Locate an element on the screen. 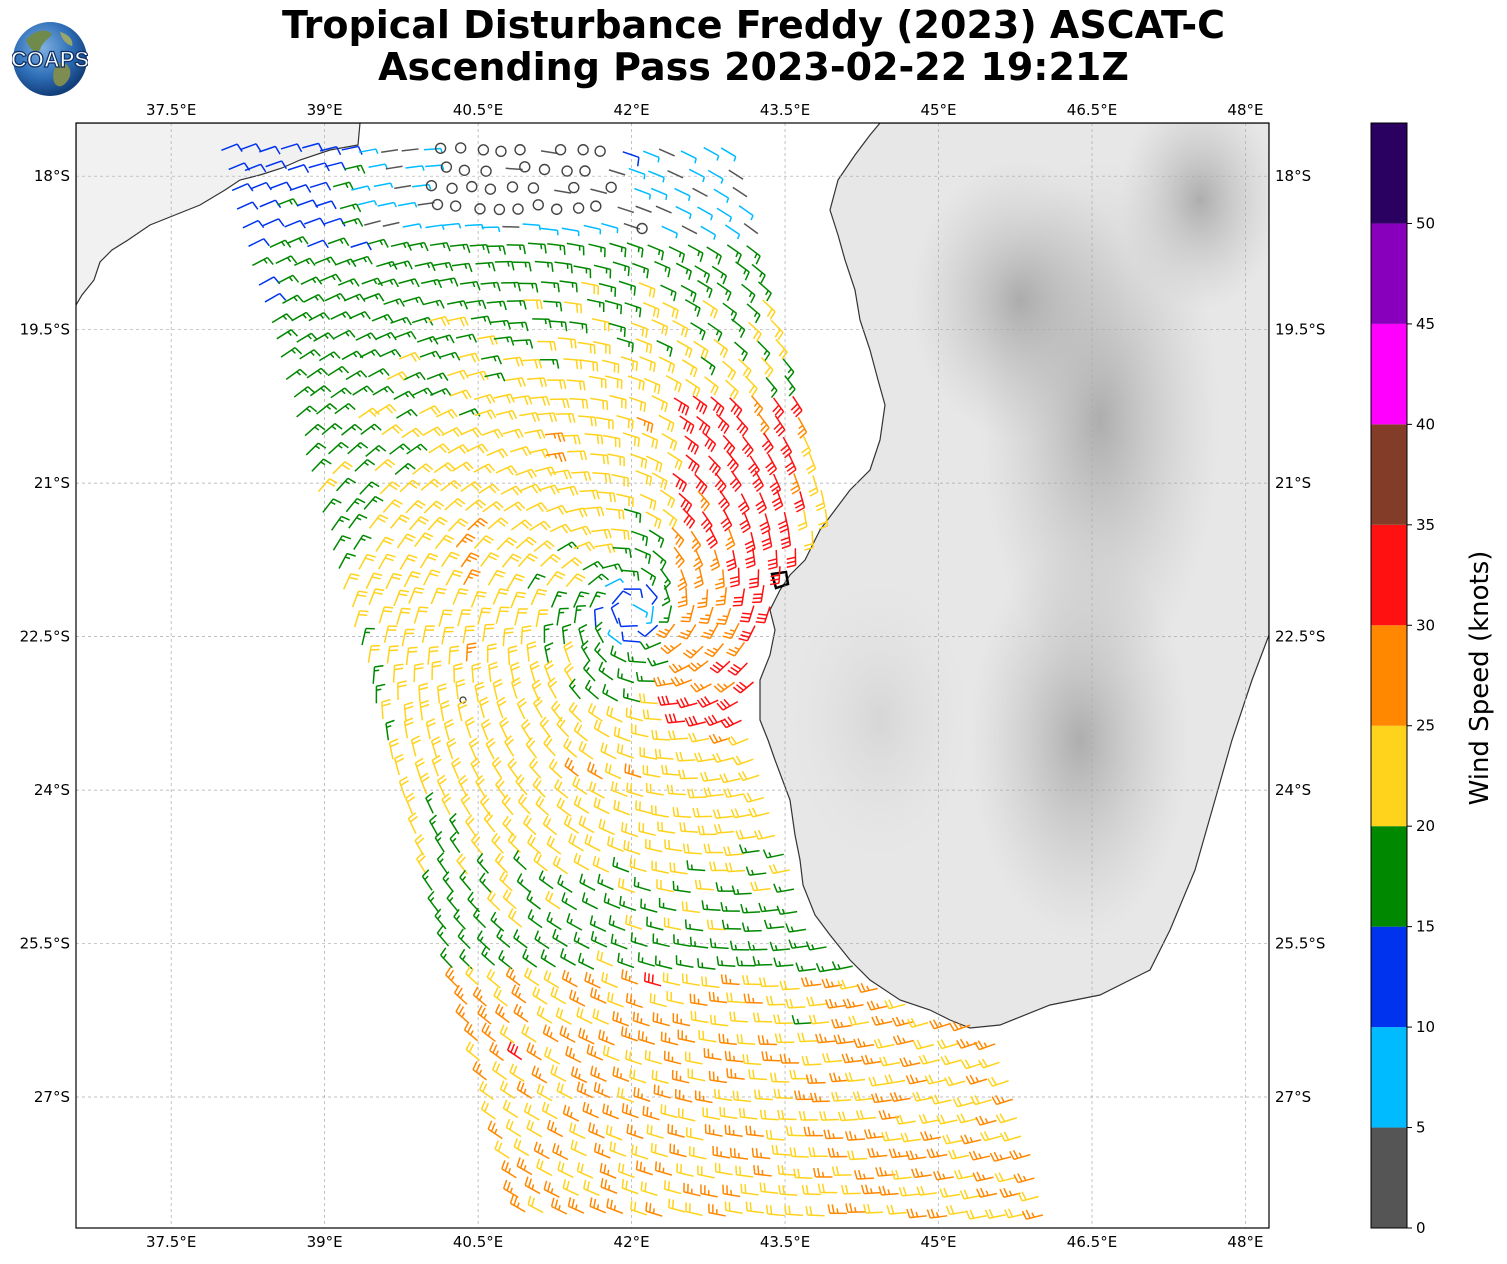 The height and width of the screenshot is (1264, 1507). colorbar-label: Wind Speed (knots) is located at coordinates (1480, 678).